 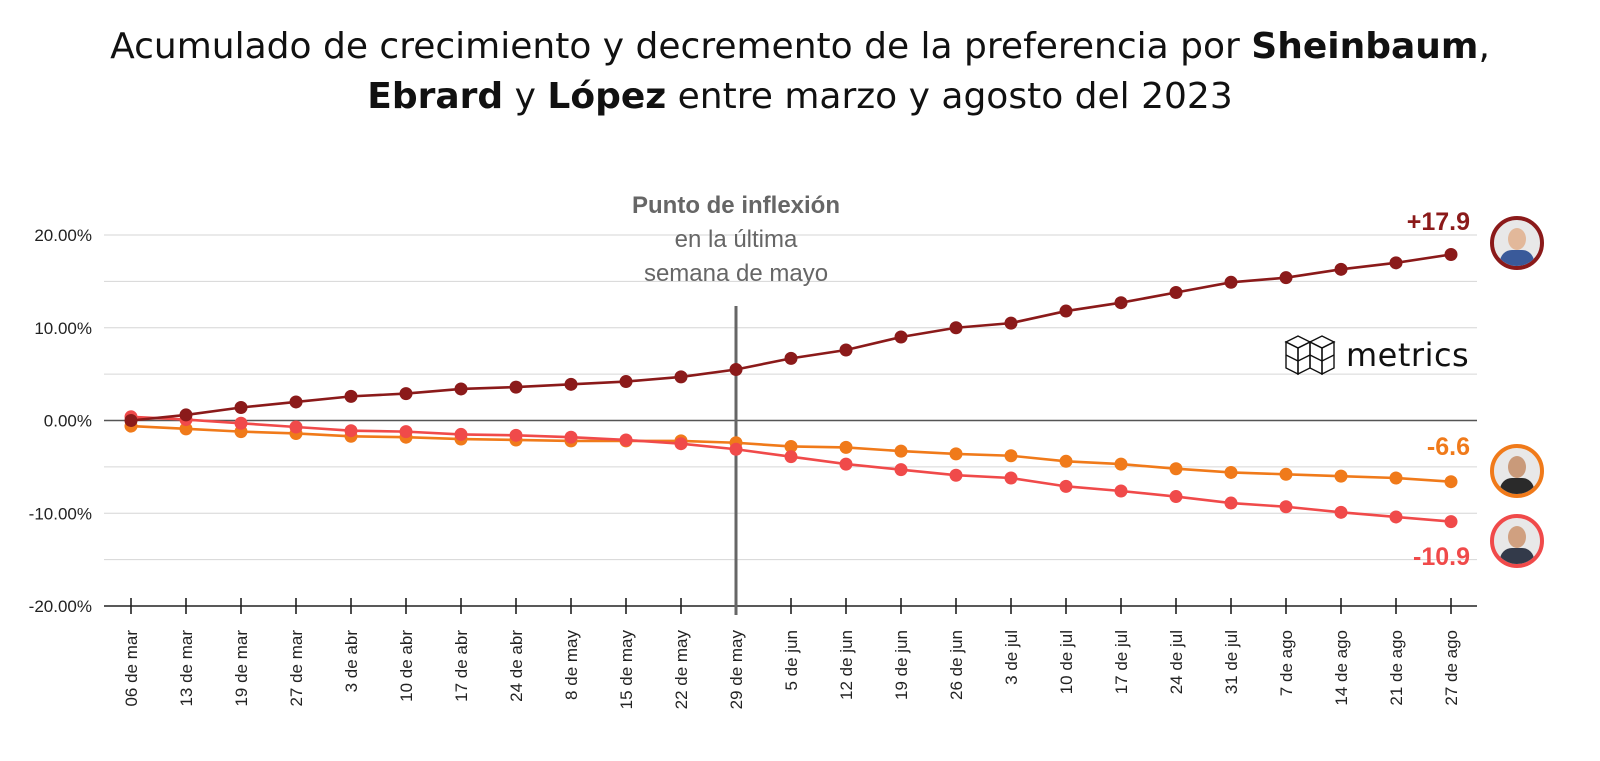 I want to click on y-axis: 20.00% 10.00% 0.00% -10.00% -20.00%, so click(x=60, y=421).